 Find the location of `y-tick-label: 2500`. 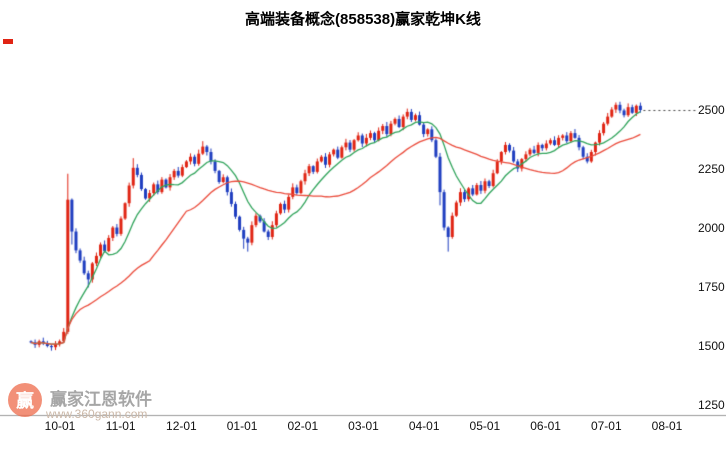

y-tick-label: 2500 is located at coordinates (711, 110).